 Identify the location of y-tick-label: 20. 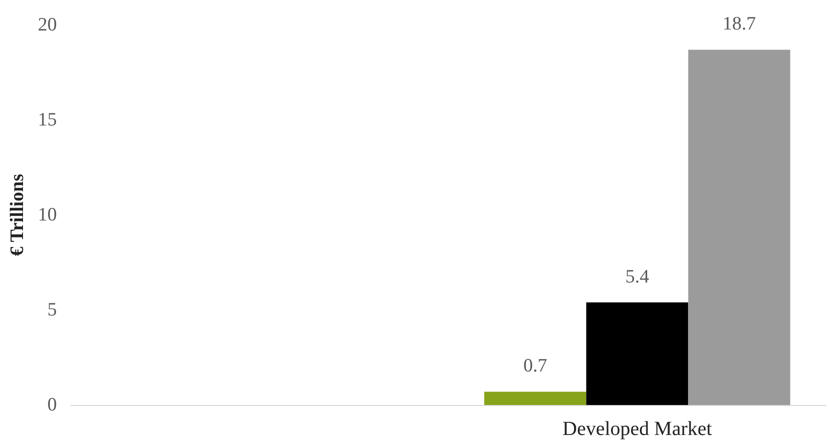
(47, 25).